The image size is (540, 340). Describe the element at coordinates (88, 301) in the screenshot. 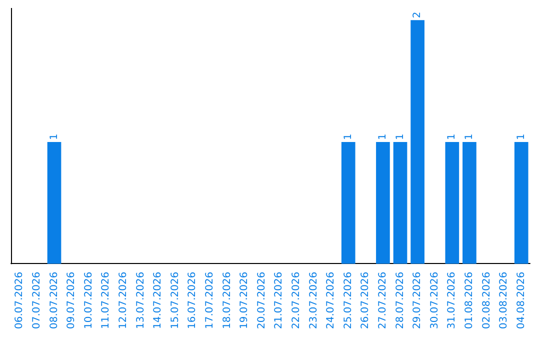

I see `x-tick-label: 10.07.2026` at that location.